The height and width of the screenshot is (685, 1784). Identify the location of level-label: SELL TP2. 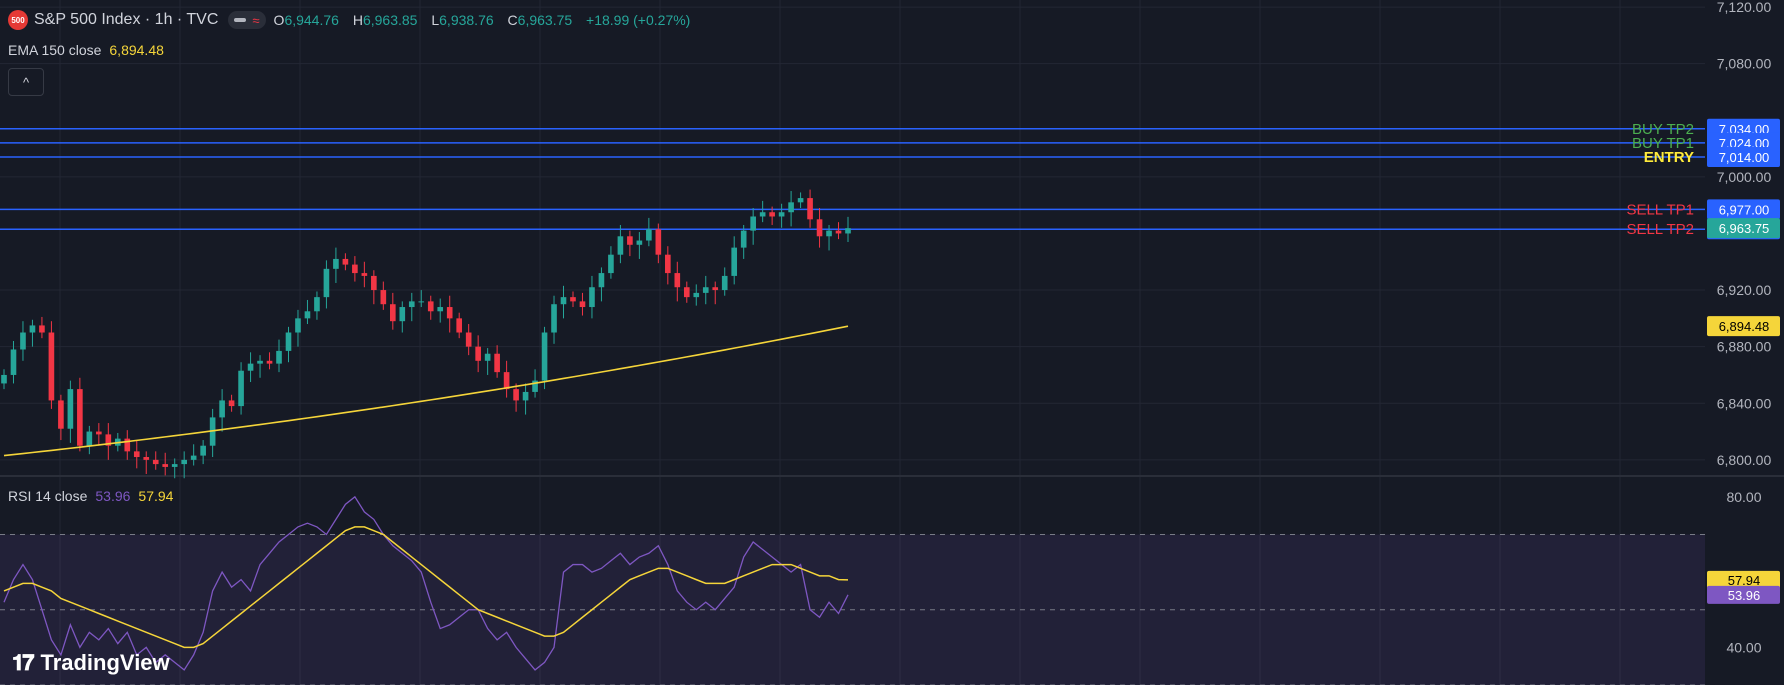
(1660, 229).